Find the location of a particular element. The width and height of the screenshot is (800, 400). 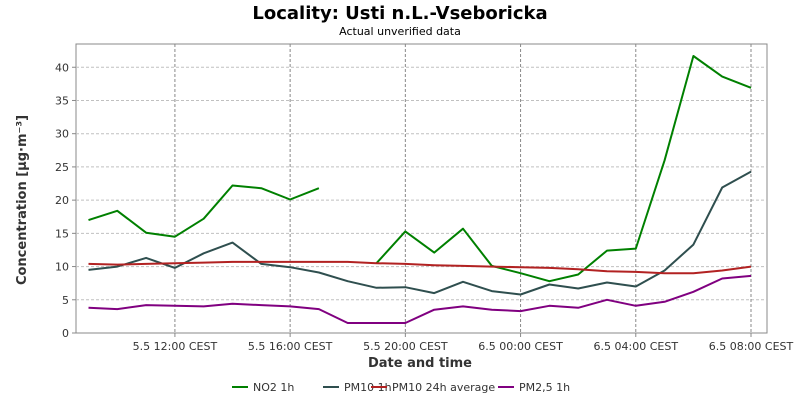

legend: NO2 1h PM10 1h PM10 24h average PM2,5 1h is located at coordinates (401, 387).